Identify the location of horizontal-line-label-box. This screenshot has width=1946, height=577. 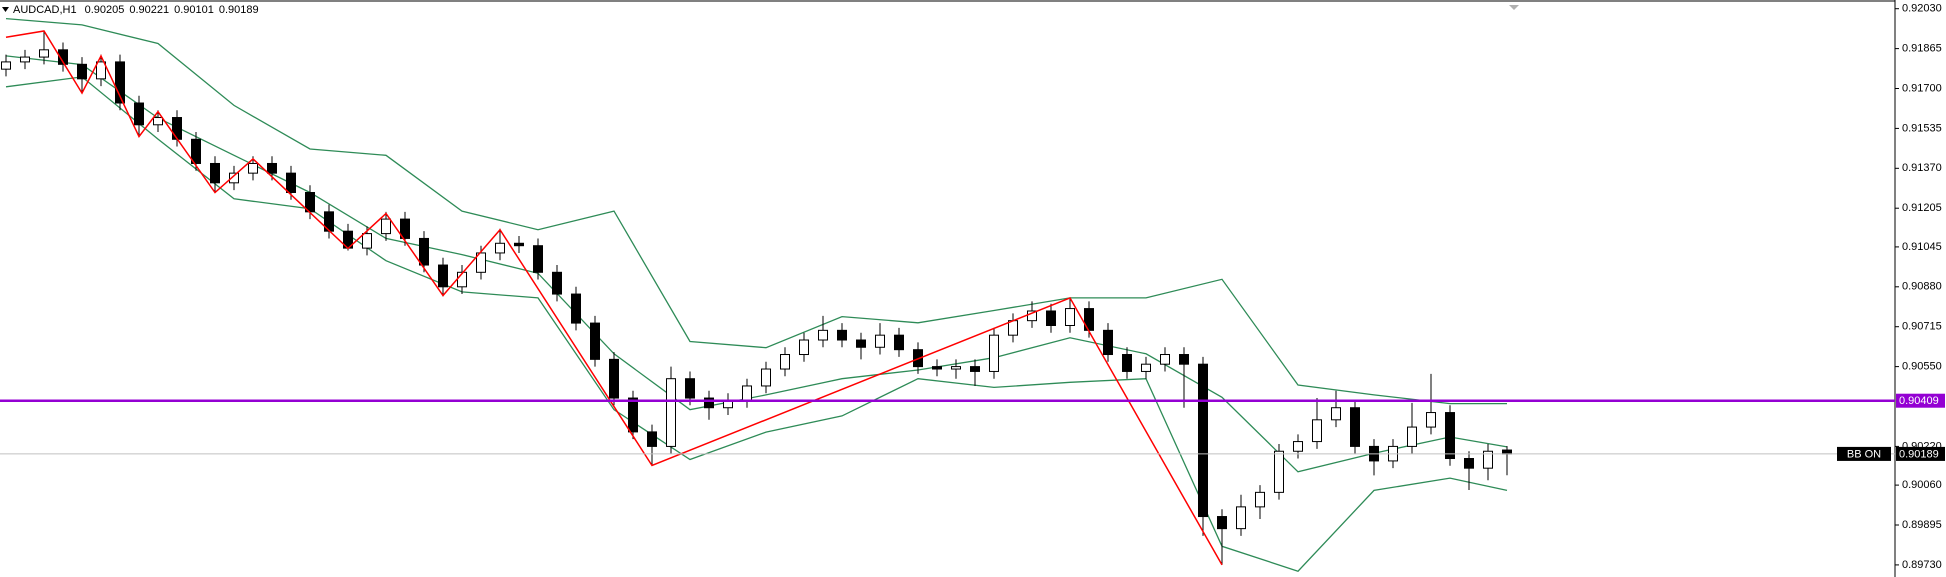
(1920, 400).